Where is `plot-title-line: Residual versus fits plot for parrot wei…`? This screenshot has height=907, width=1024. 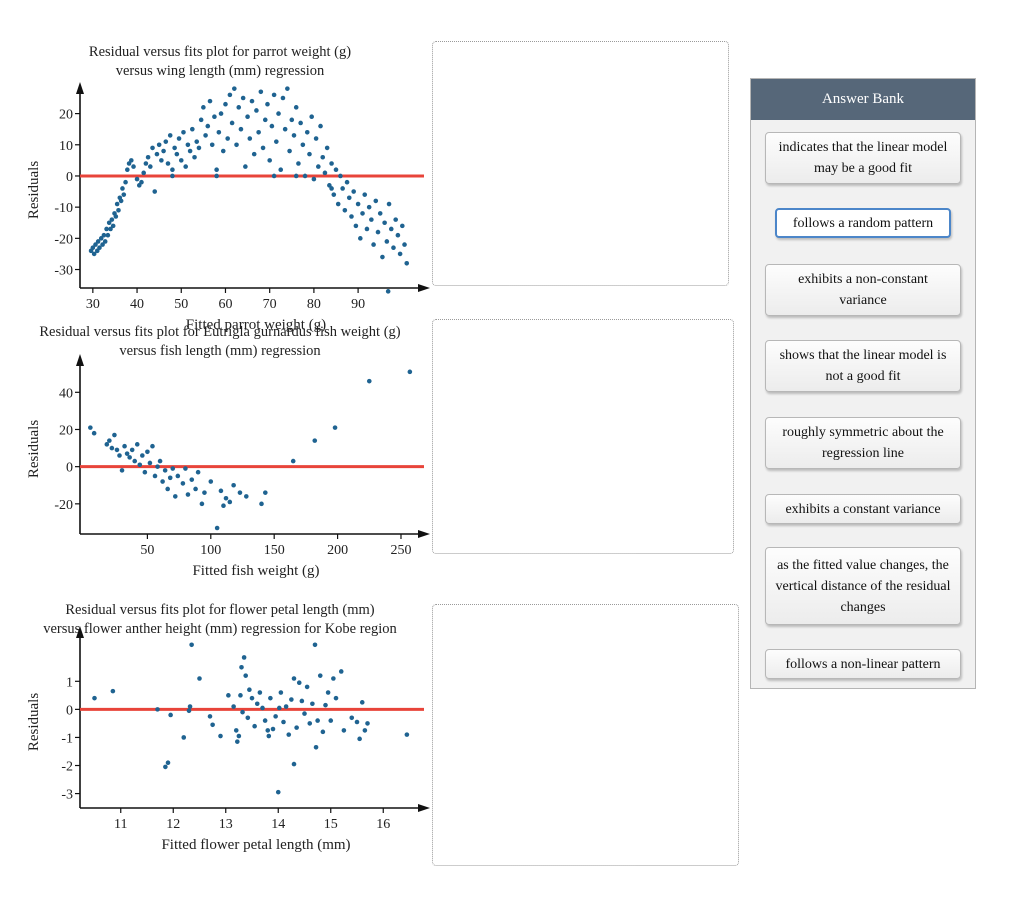 plot-title-line: Residual versus fits plot for parrot wei… is located at coordinates (220, 52).